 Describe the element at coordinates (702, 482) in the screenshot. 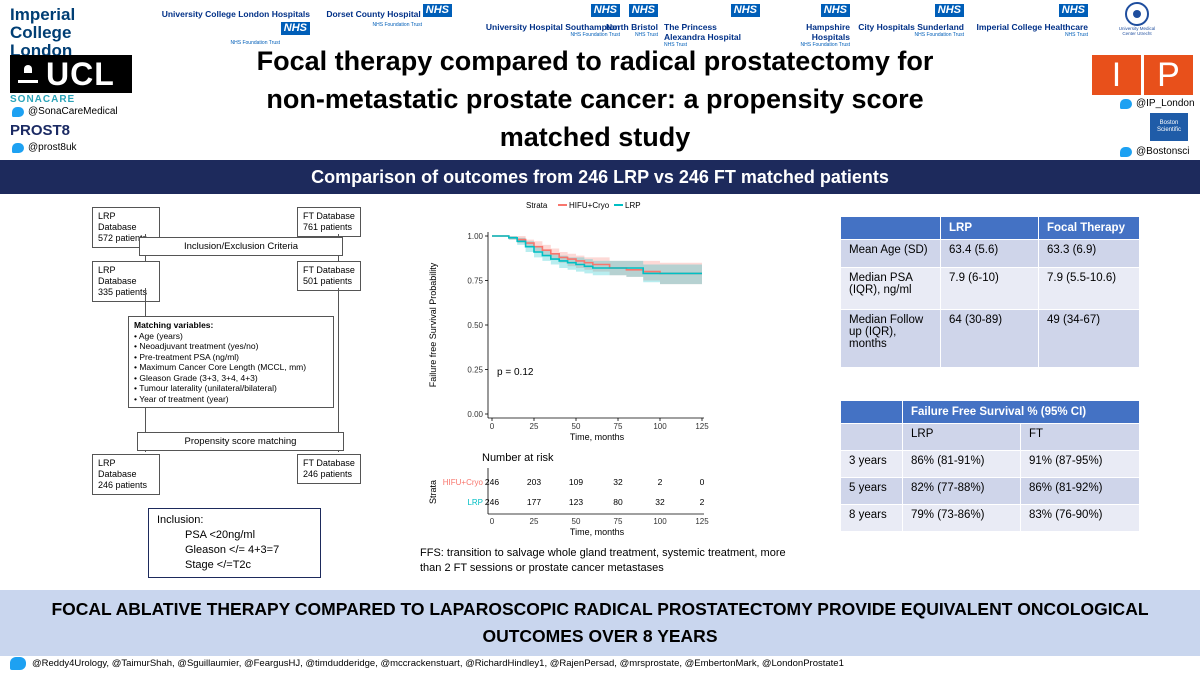

I see `risk-value: 0` at that location.